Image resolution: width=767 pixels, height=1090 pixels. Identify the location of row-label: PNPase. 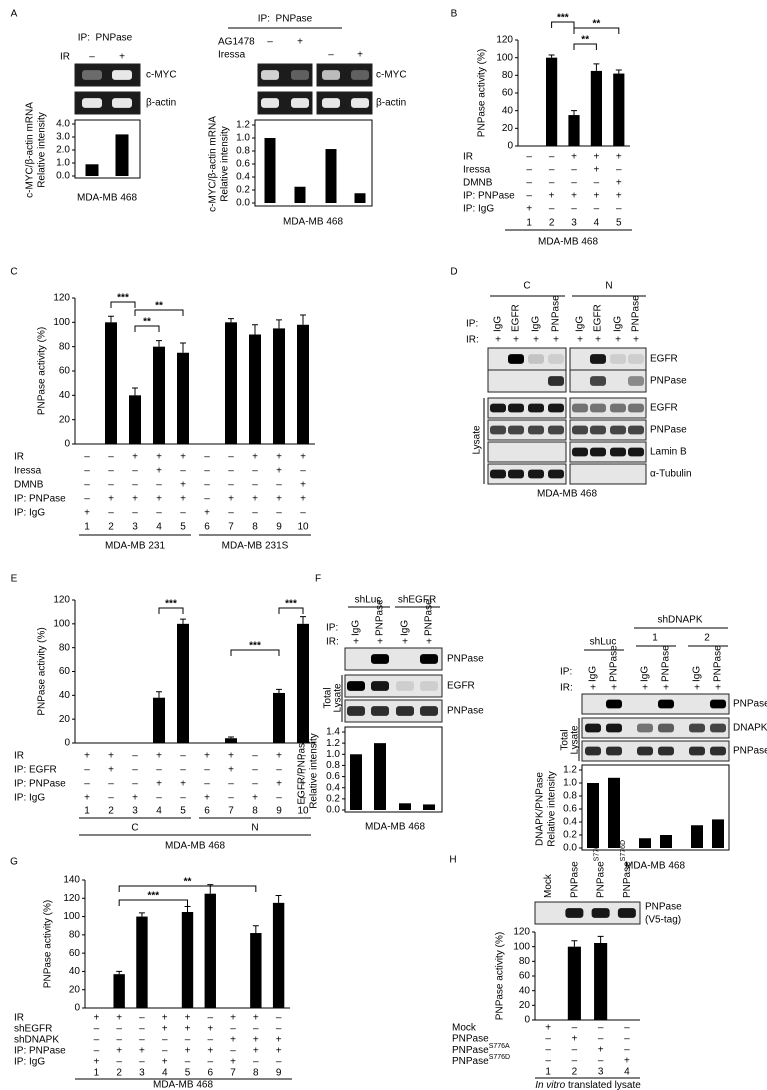
(470, 1039).